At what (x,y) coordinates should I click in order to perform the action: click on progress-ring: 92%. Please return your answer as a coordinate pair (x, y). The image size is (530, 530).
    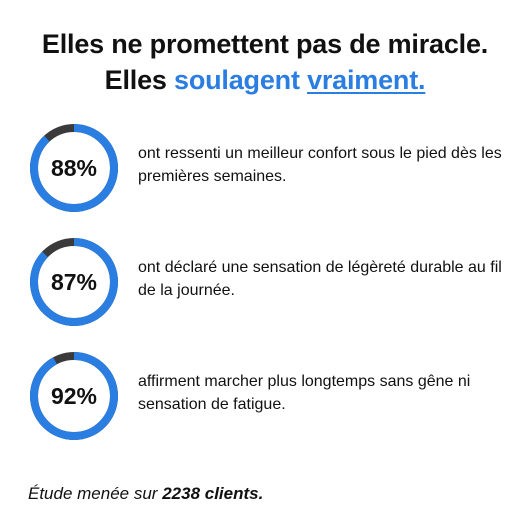
    Looking at the image, I should click on (74, 396).